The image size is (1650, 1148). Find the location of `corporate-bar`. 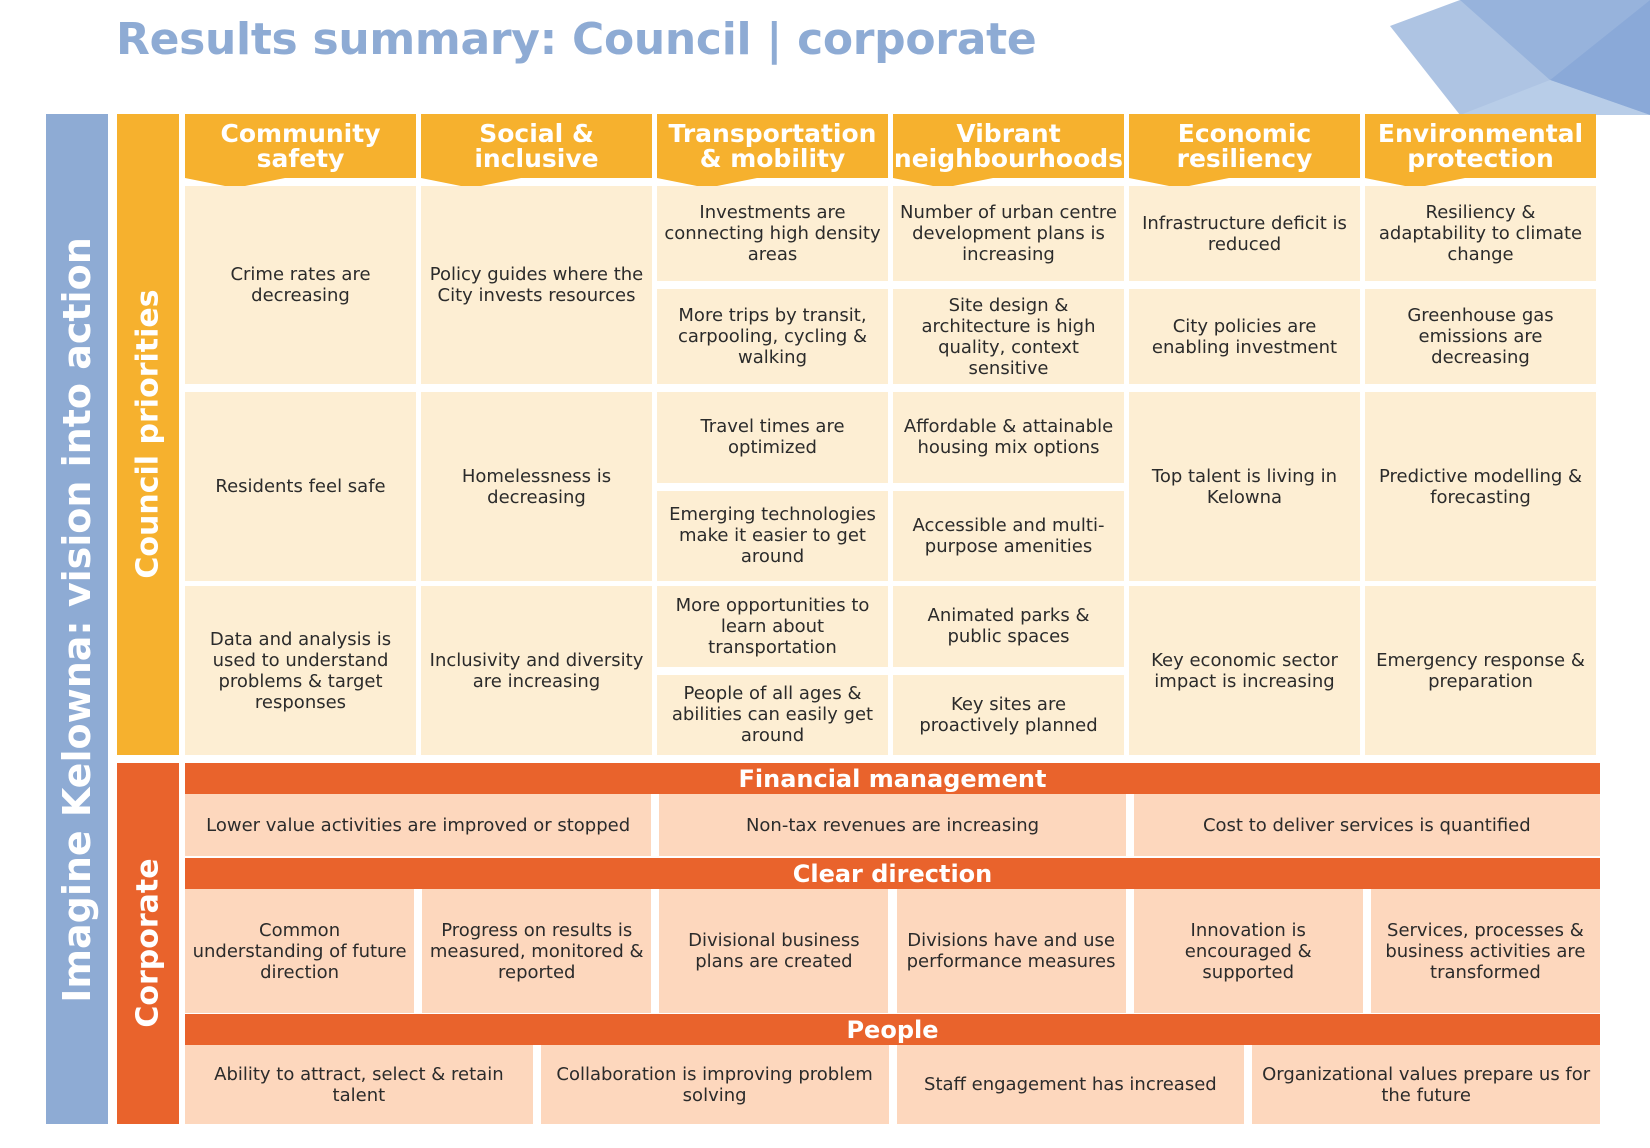

corporate-bar is located at coordinates (148, 943).